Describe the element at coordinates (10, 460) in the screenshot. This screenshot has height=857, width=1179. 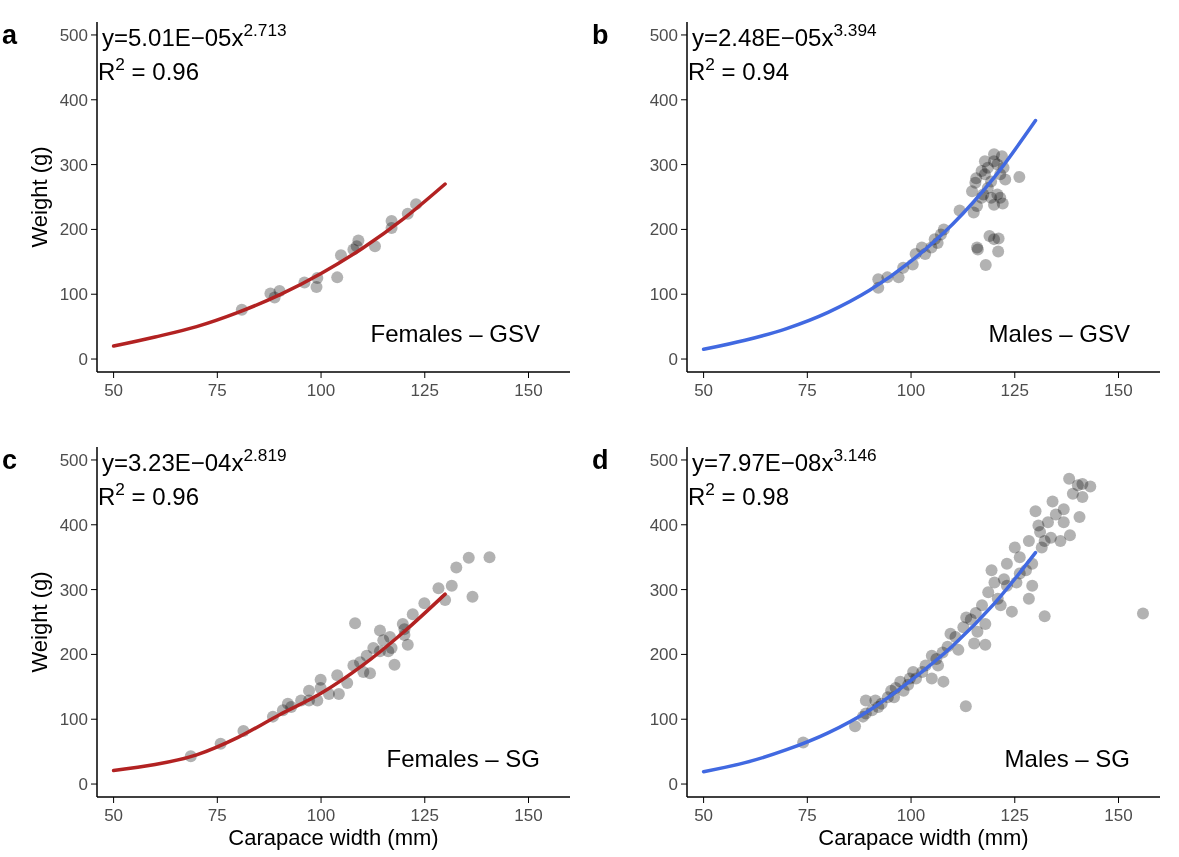
I see `chart-title: c` at that location.